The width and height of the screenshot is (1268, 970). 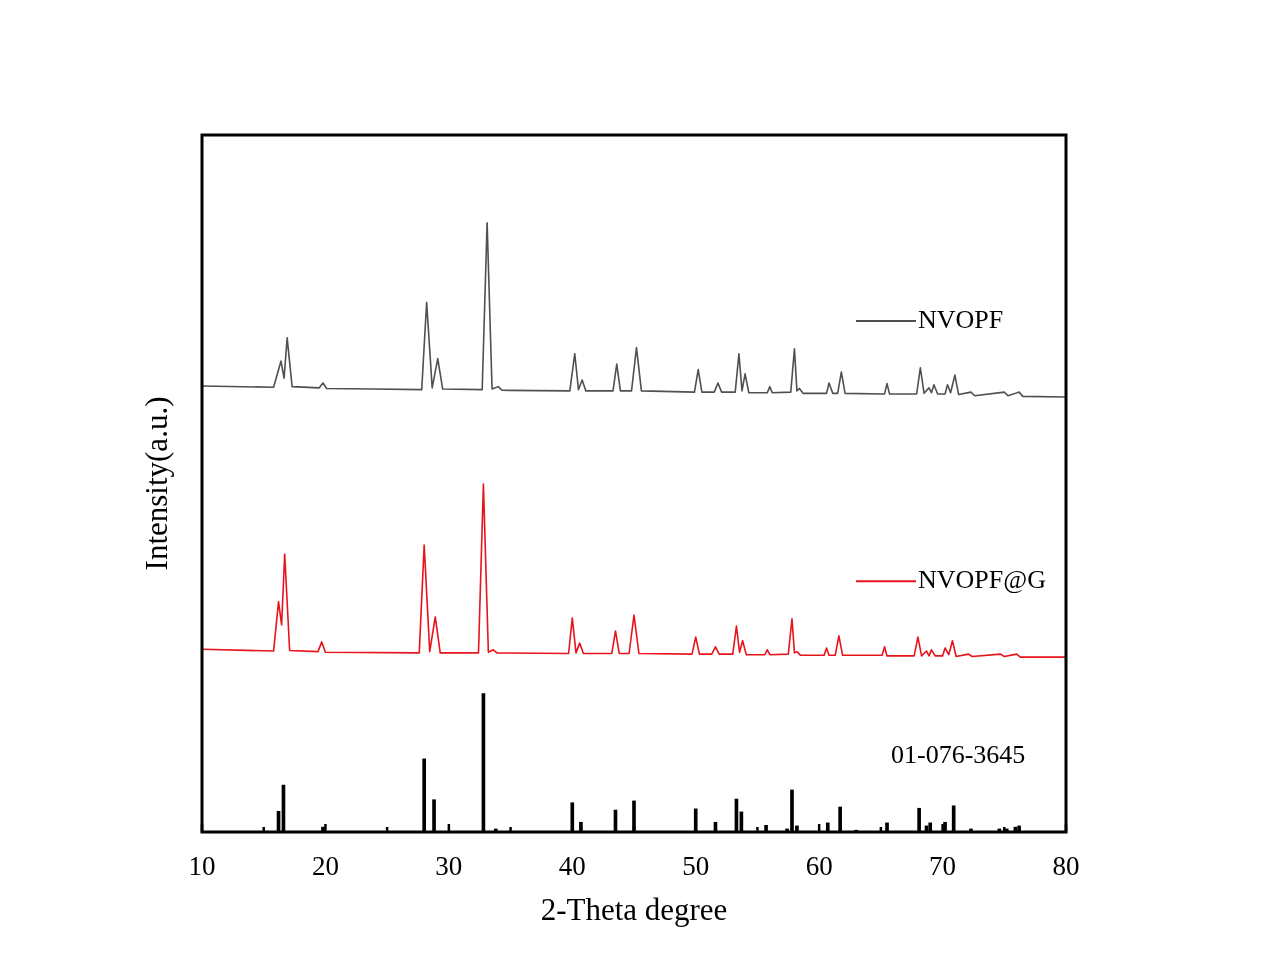 I want to click on legend-label: NVOPF, so click(x=961, y=319).